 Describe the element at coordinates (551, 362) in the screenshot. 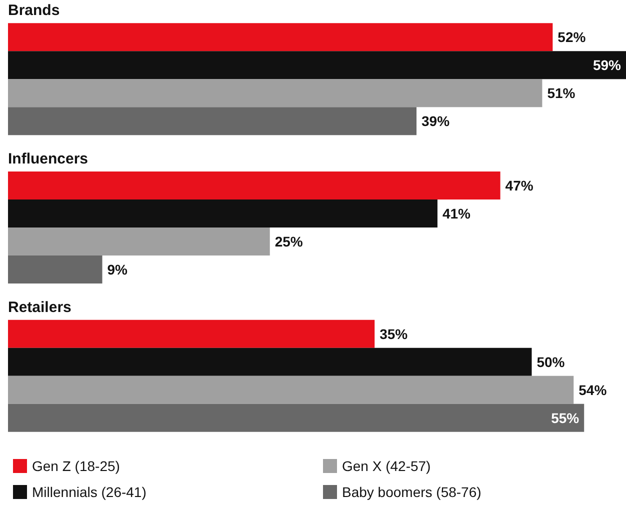

I see `data-label: 50%` at that location.